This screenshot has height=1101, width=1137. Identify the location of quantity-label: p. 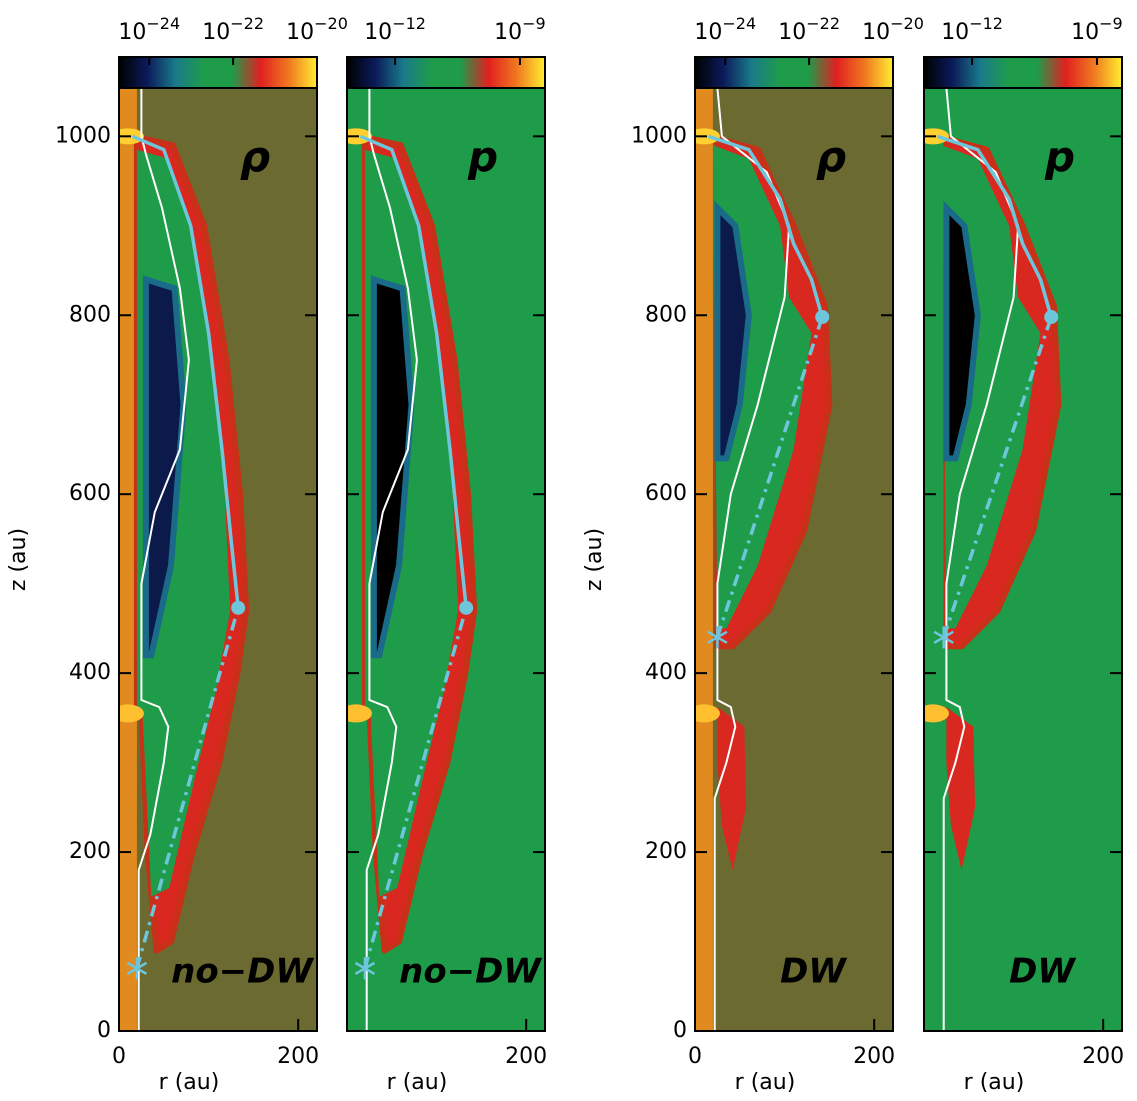
(1059, 157).